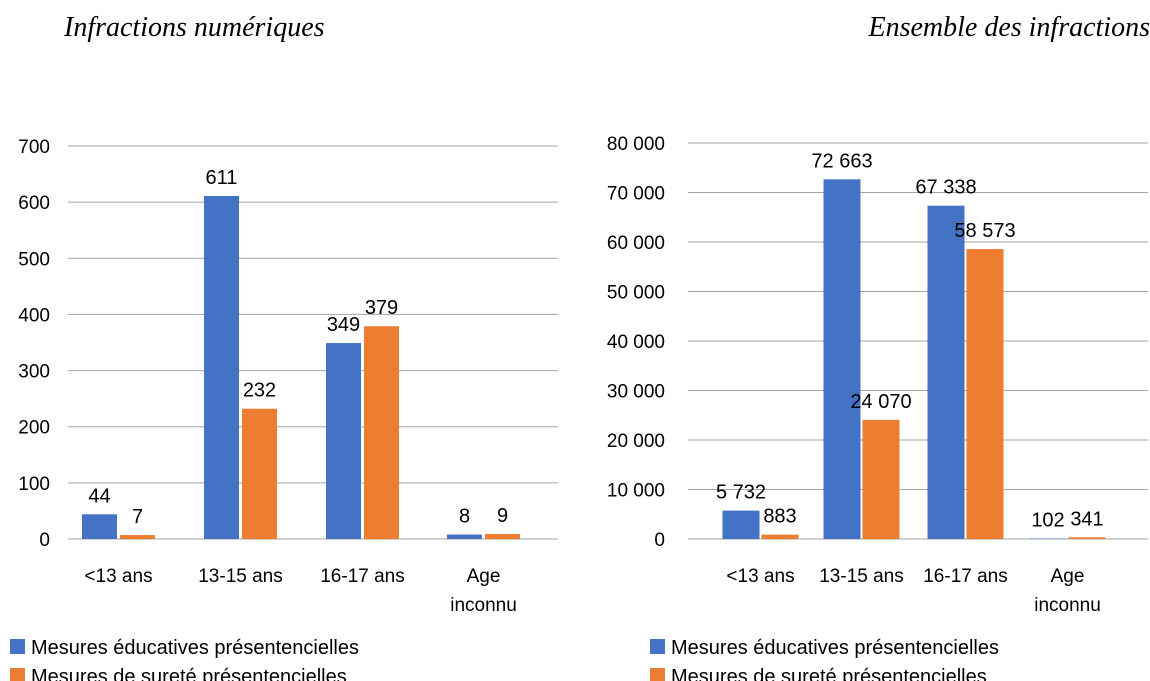  What do you see at coordinates (741, 493) in the screenshot?
I see `data-label: 5 732` at bounding box center [741, 493].